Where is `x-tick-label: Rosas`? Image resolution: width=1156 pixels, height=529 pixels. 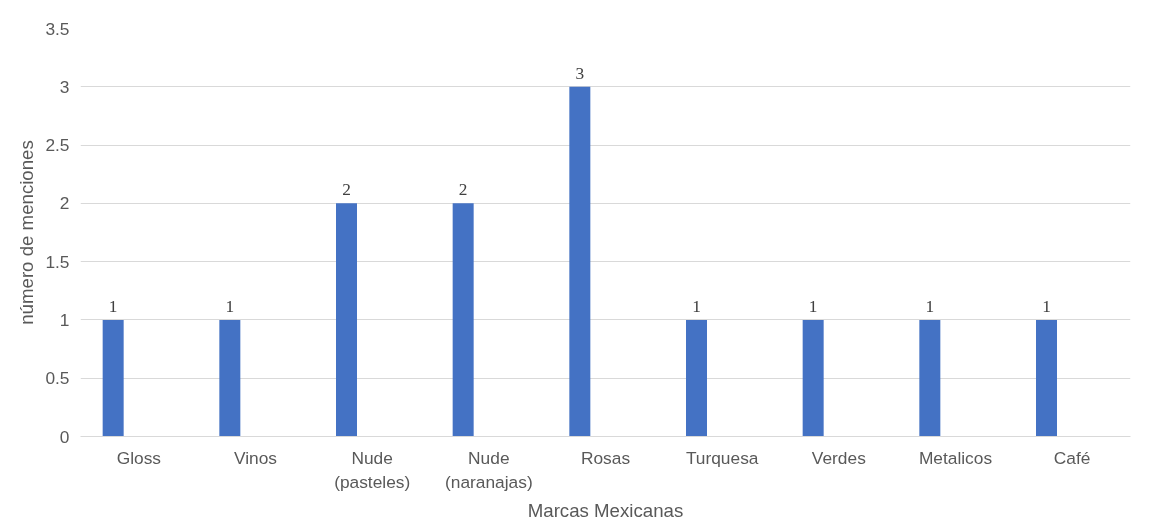 x-tick-label: Rosas is located at coordinates (605, 457).